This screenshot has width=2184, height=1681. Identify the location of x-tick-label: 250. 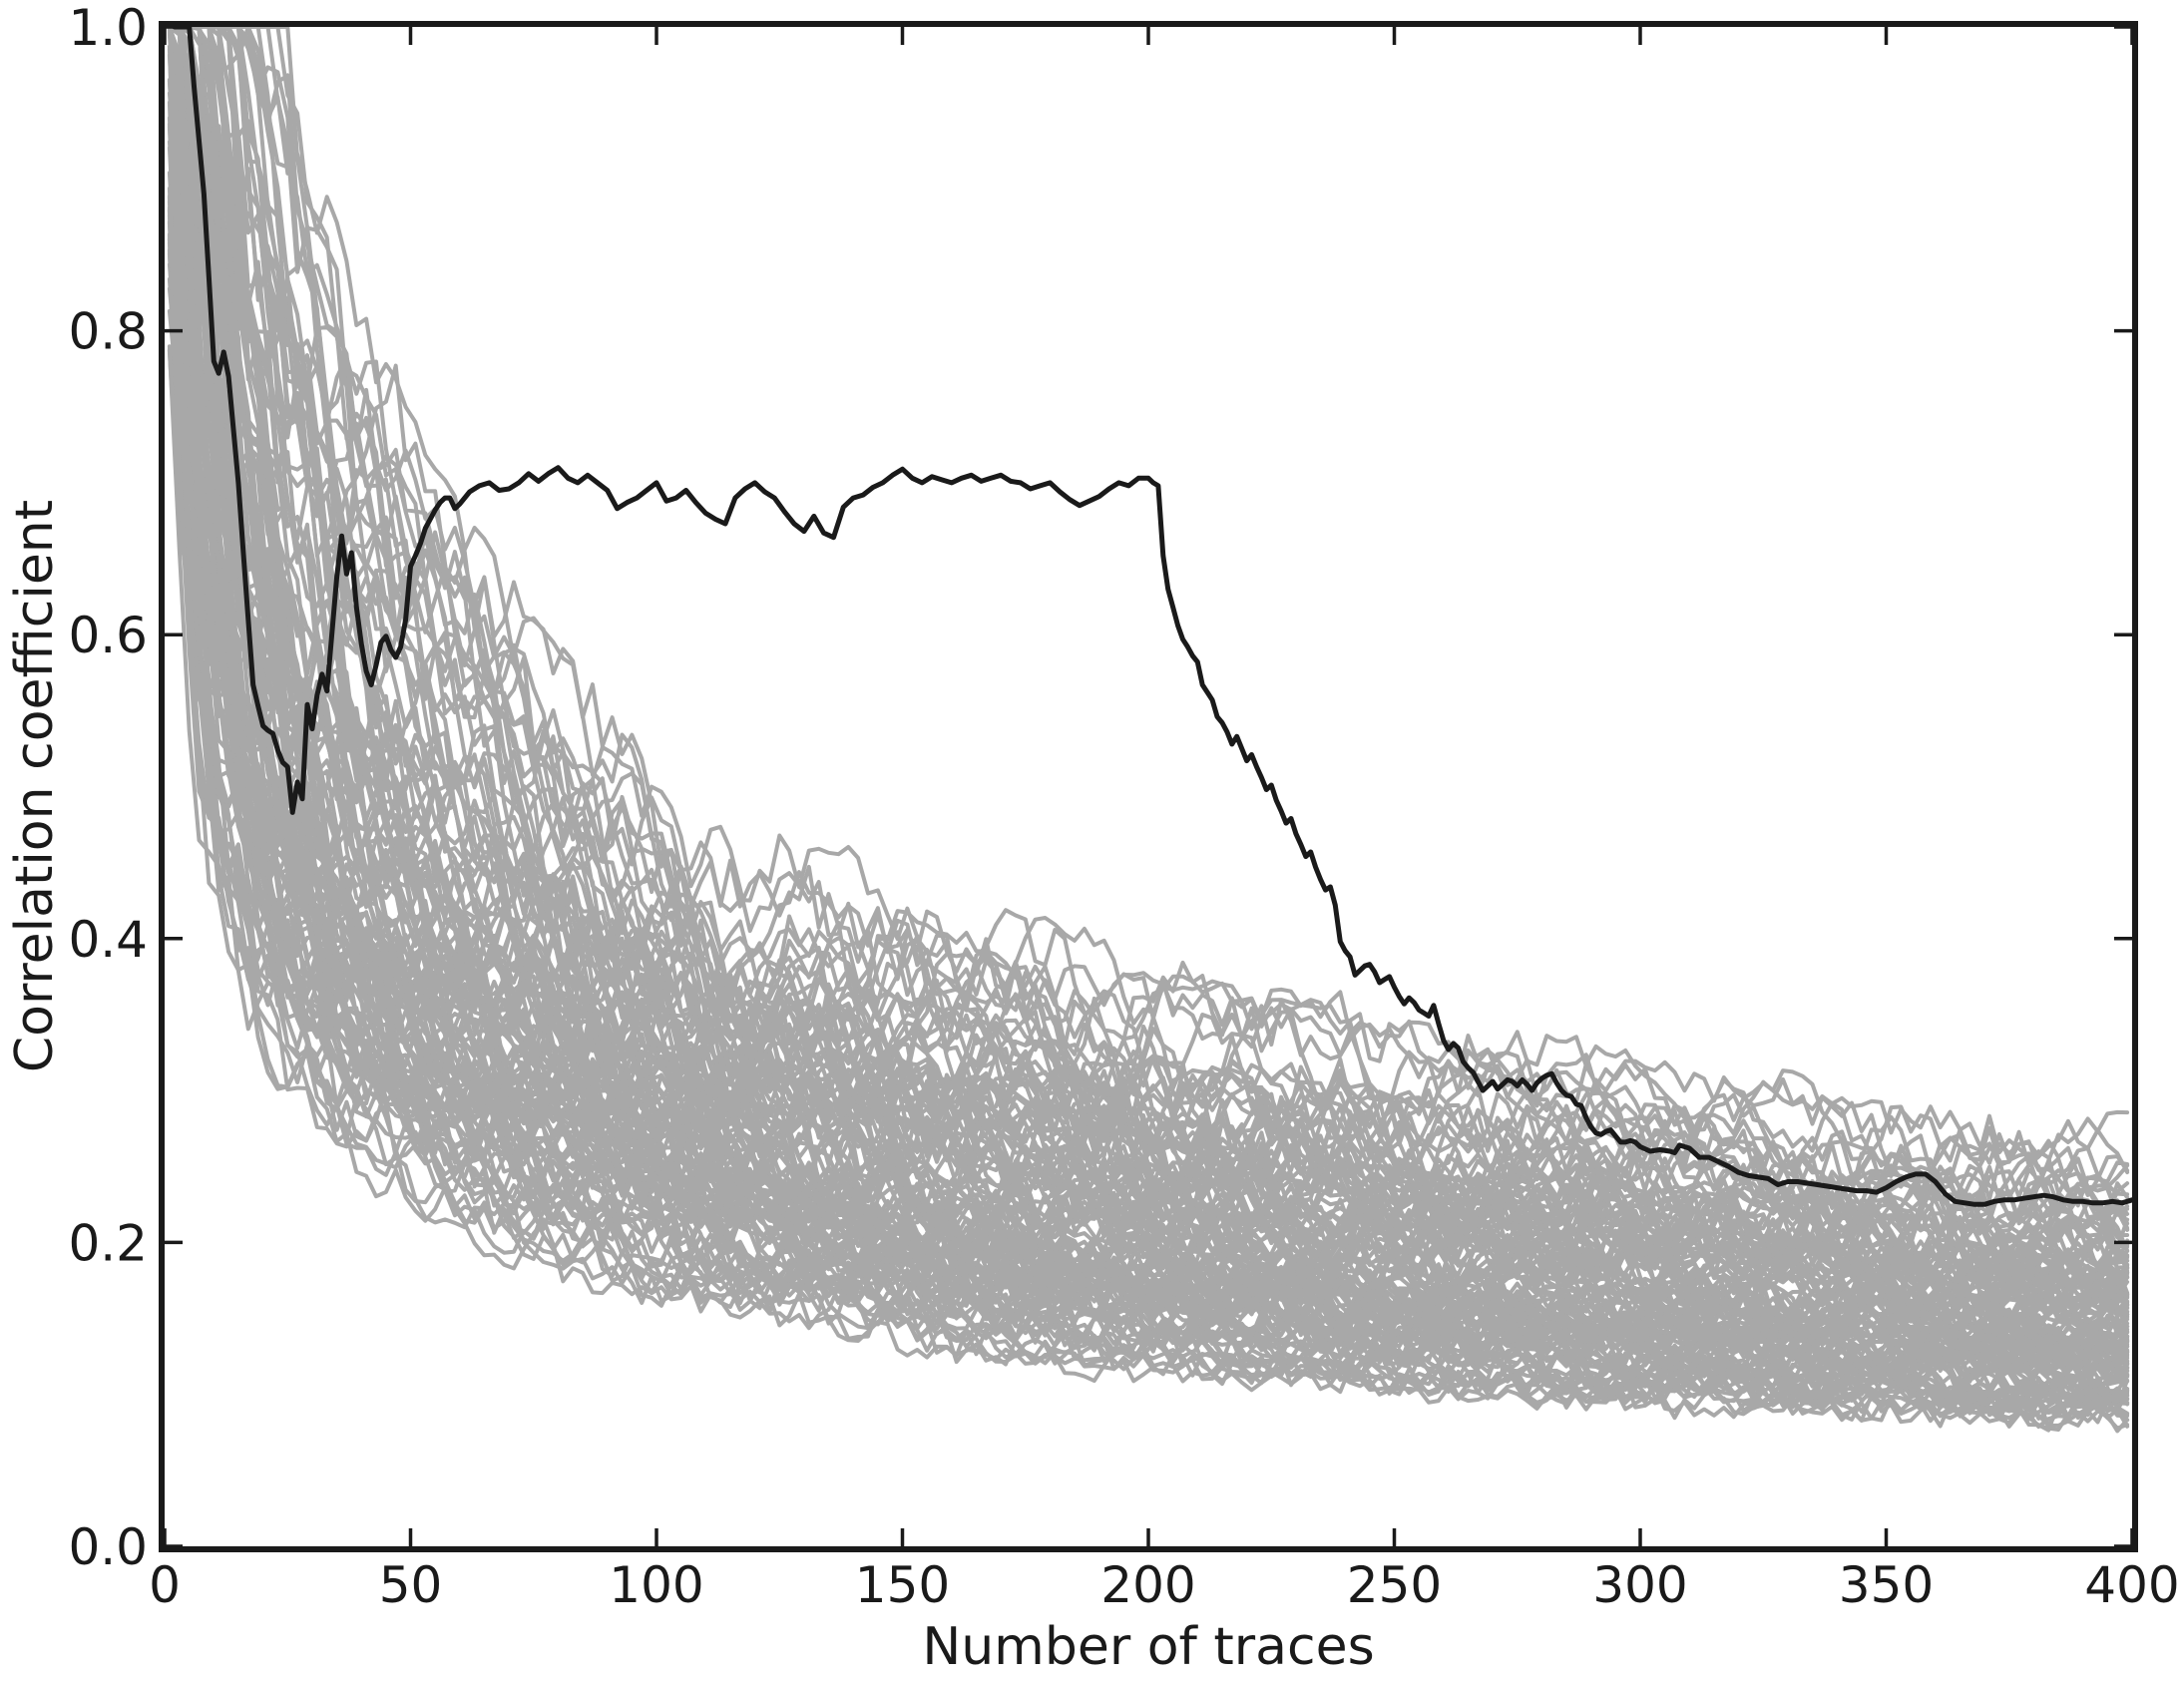
(1394, 1585).